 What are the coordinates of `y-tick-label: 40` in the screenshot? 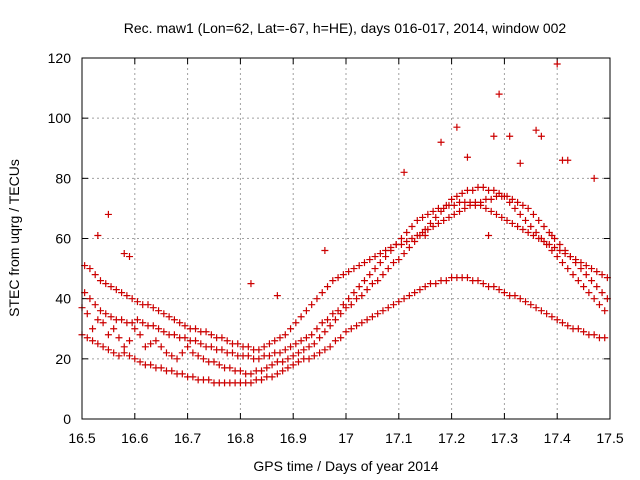 It's located at (63, 299).